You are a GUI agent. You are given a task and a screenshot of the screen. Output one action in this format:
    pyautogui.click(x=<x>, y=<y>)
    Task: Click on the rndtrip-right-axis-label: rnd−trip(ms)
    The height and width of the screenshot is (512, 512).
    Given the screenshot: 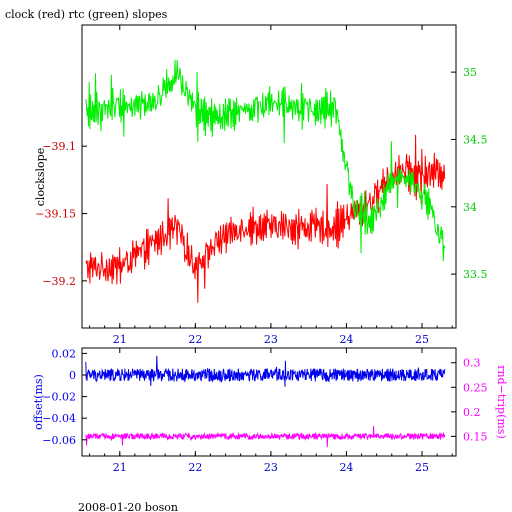 What is the action you would take?
    pyautogui.click(x=501, y=402)
    